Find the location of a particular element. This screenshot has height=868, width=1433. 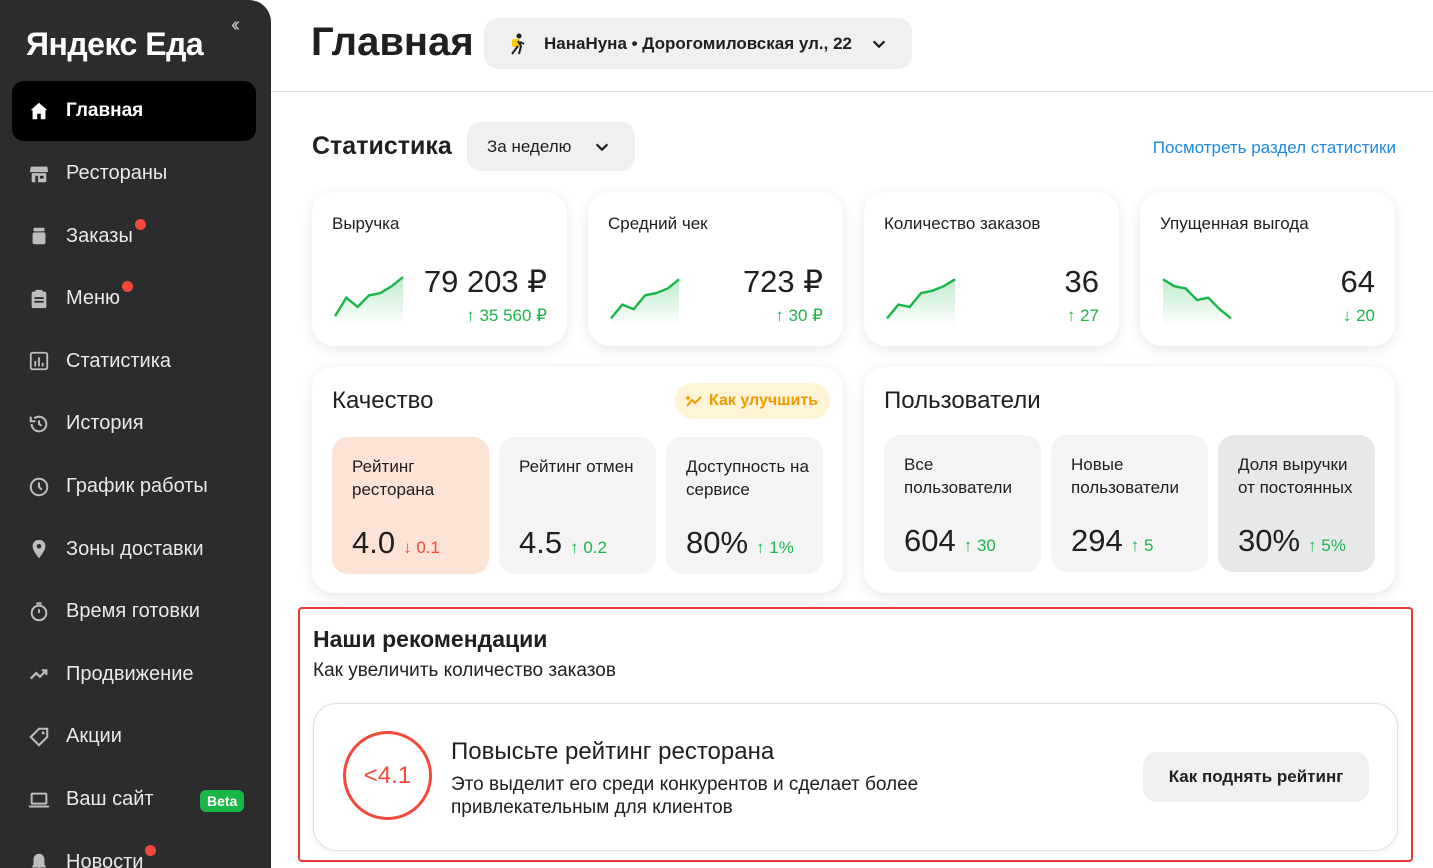

raise-rating-button: Как поднять рейтинг is located at coordinates (1256, 777).